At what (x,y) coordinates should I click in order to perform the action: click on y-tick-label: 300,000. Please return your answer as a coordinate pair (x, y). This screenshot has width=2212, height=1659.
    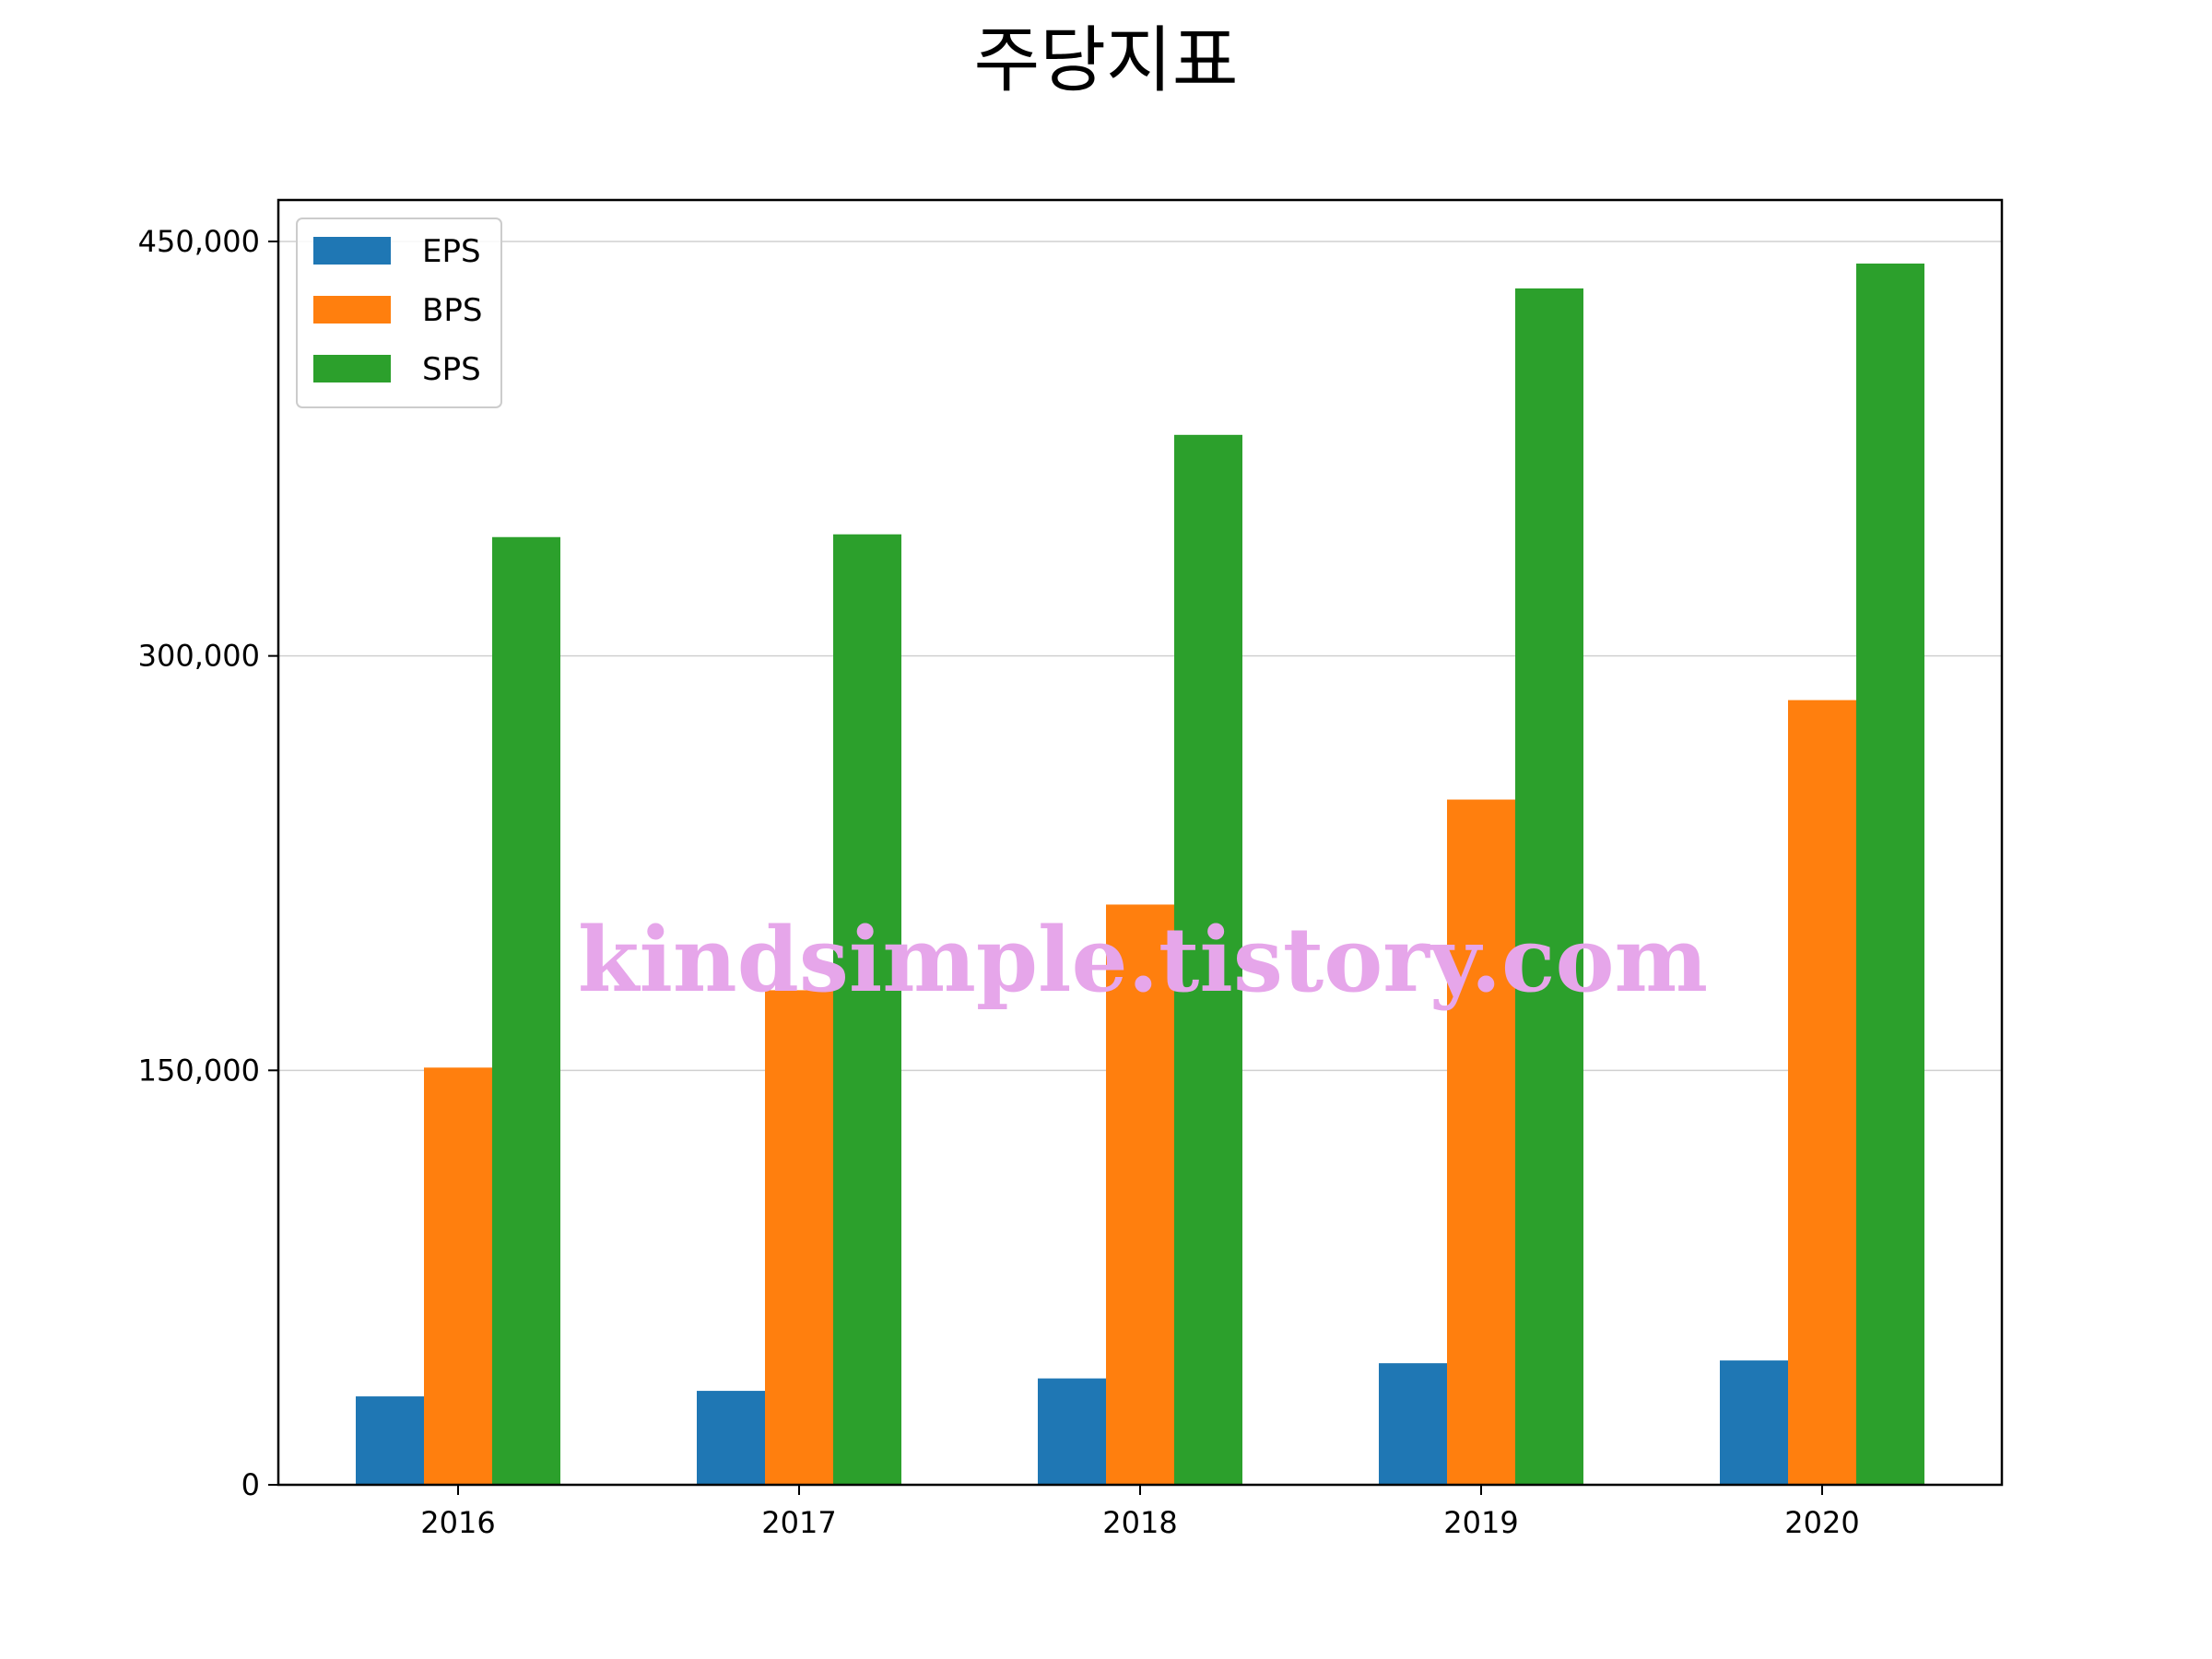
    Looking at the image, I should click on (199, 656).